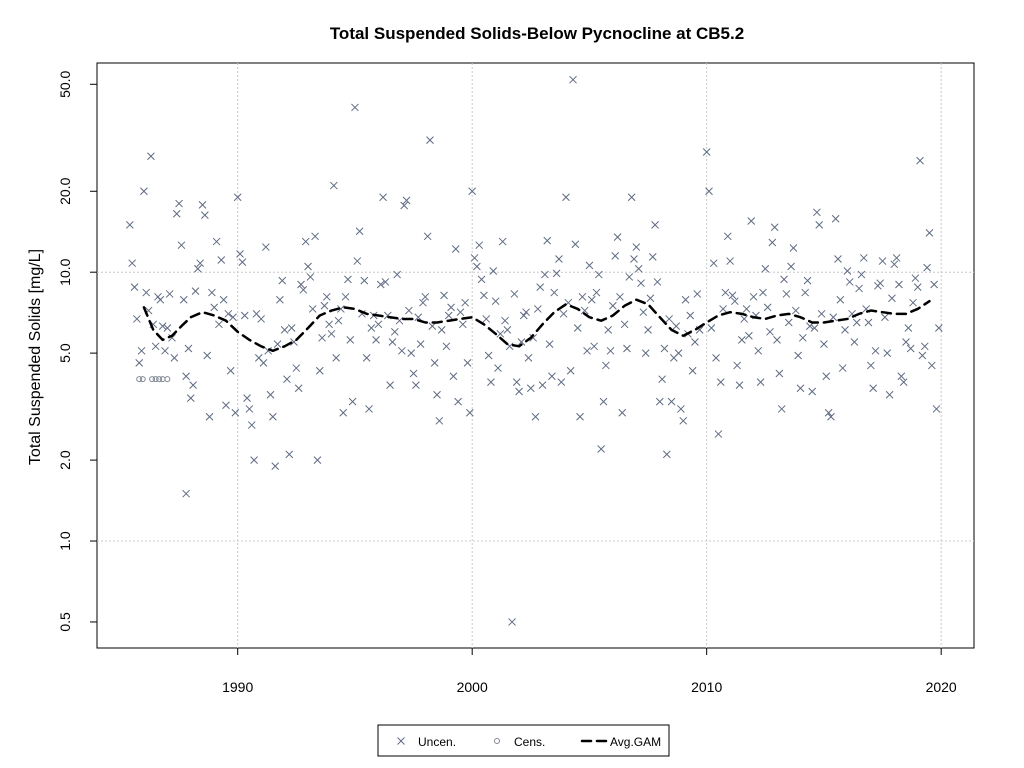 This screenshot has height=768, width=1024. Describe the element at coordinates (941, 687) in the screenshot. I see `x-tick-label-2020: 2020` at that location.